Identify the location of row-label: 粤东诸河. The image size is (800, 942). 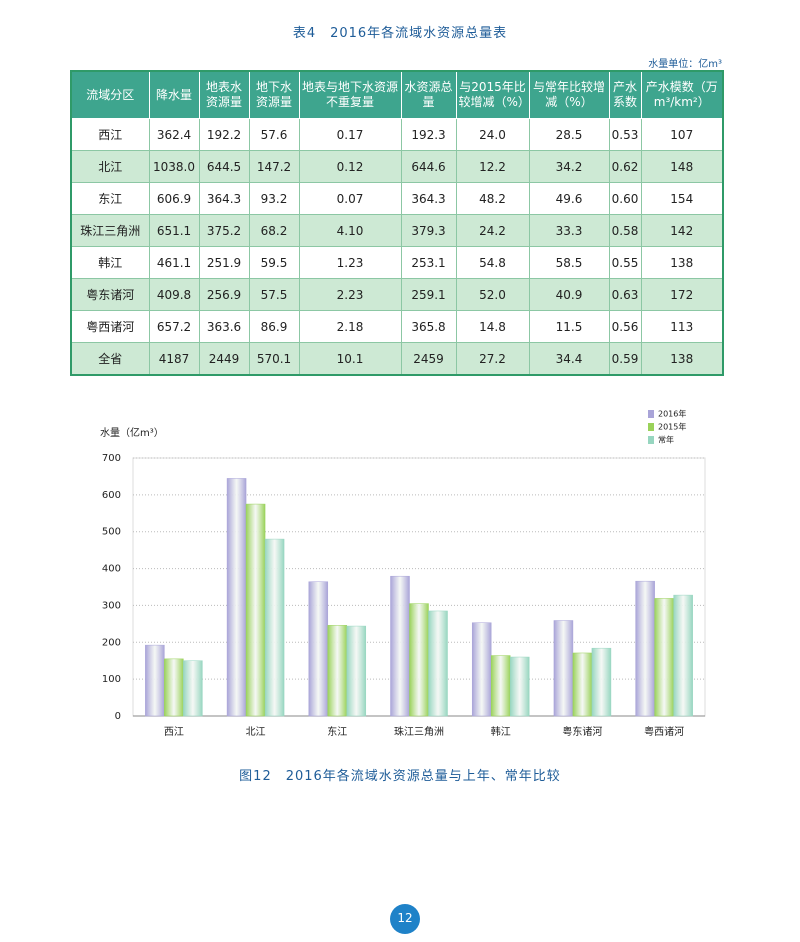
(110, 294).